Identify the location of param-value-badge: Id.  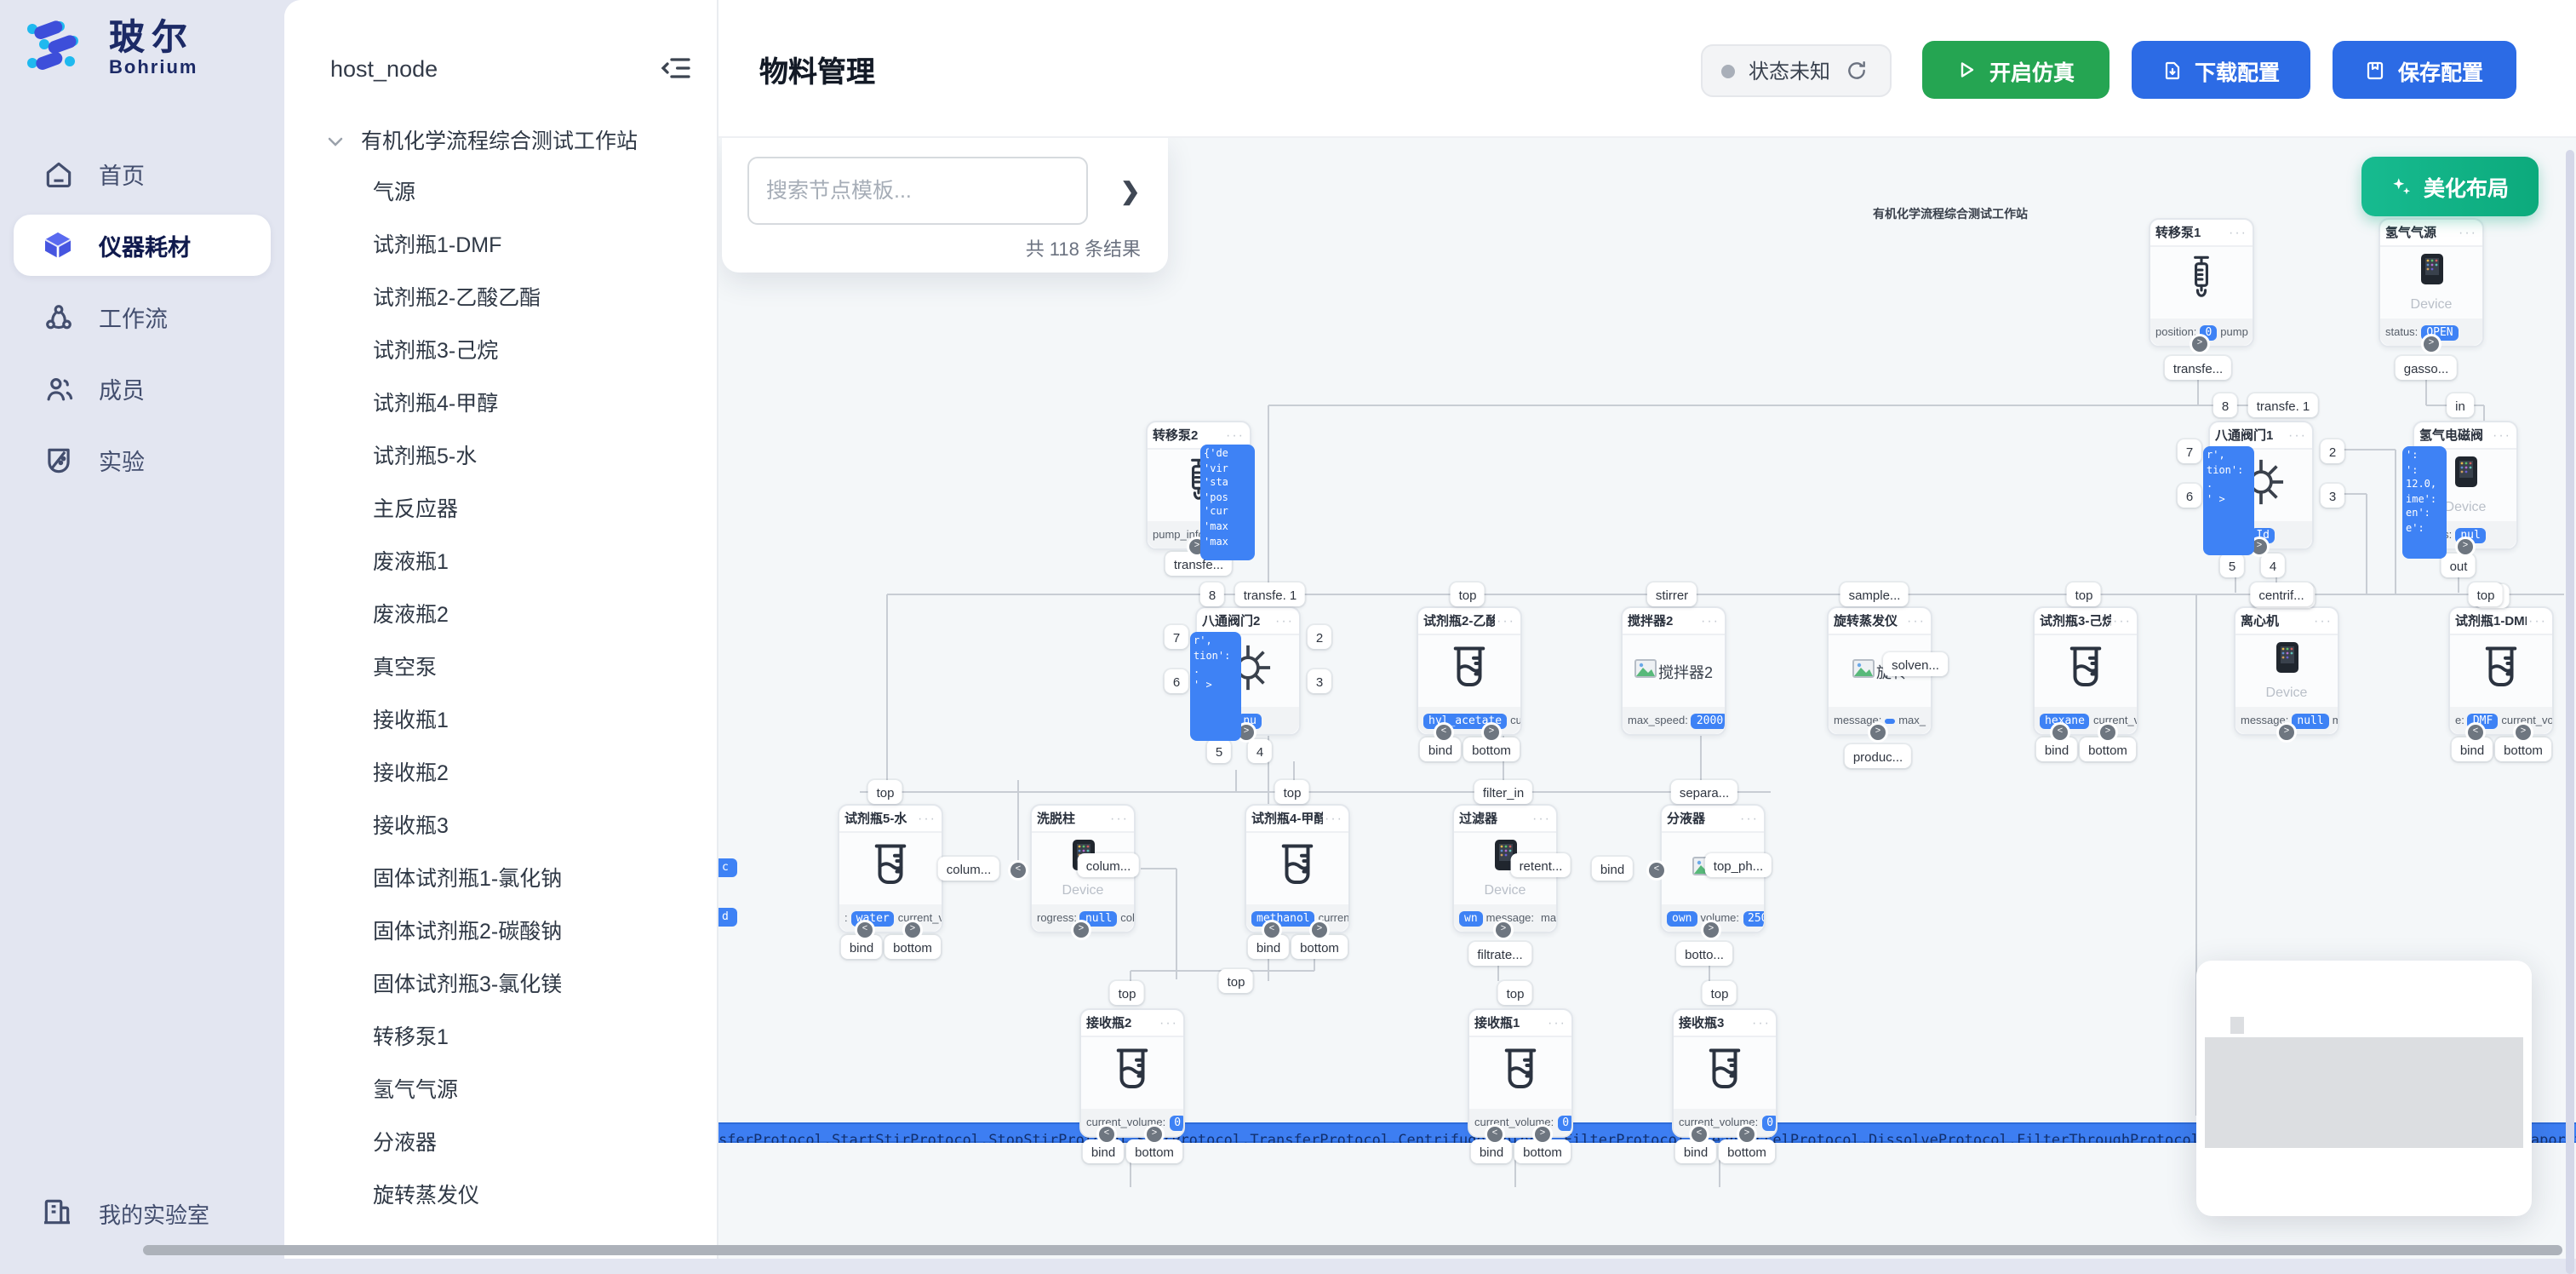
(2263, 534).